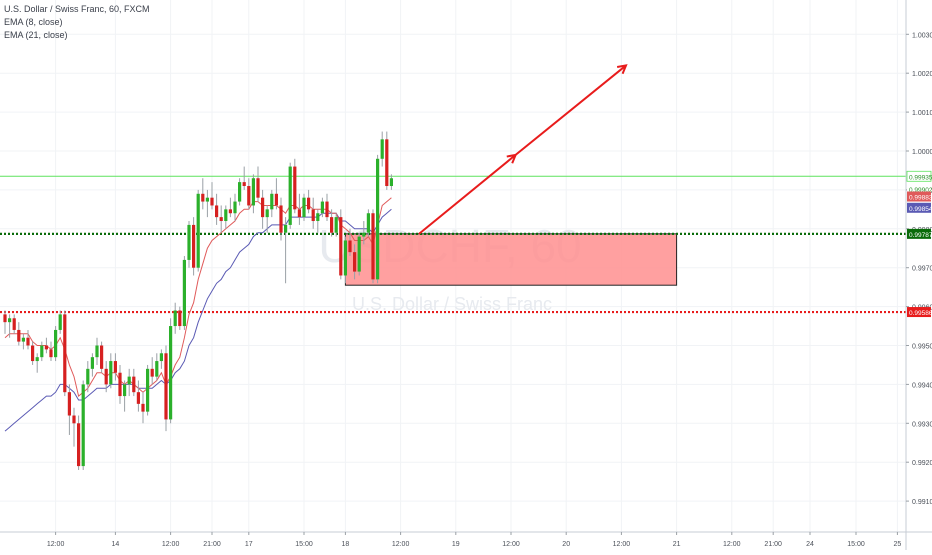  What do you see at coordinates (346, 544) in the screenshot?
I see `x-tick-label: 18` at bounding box center [346, 544].